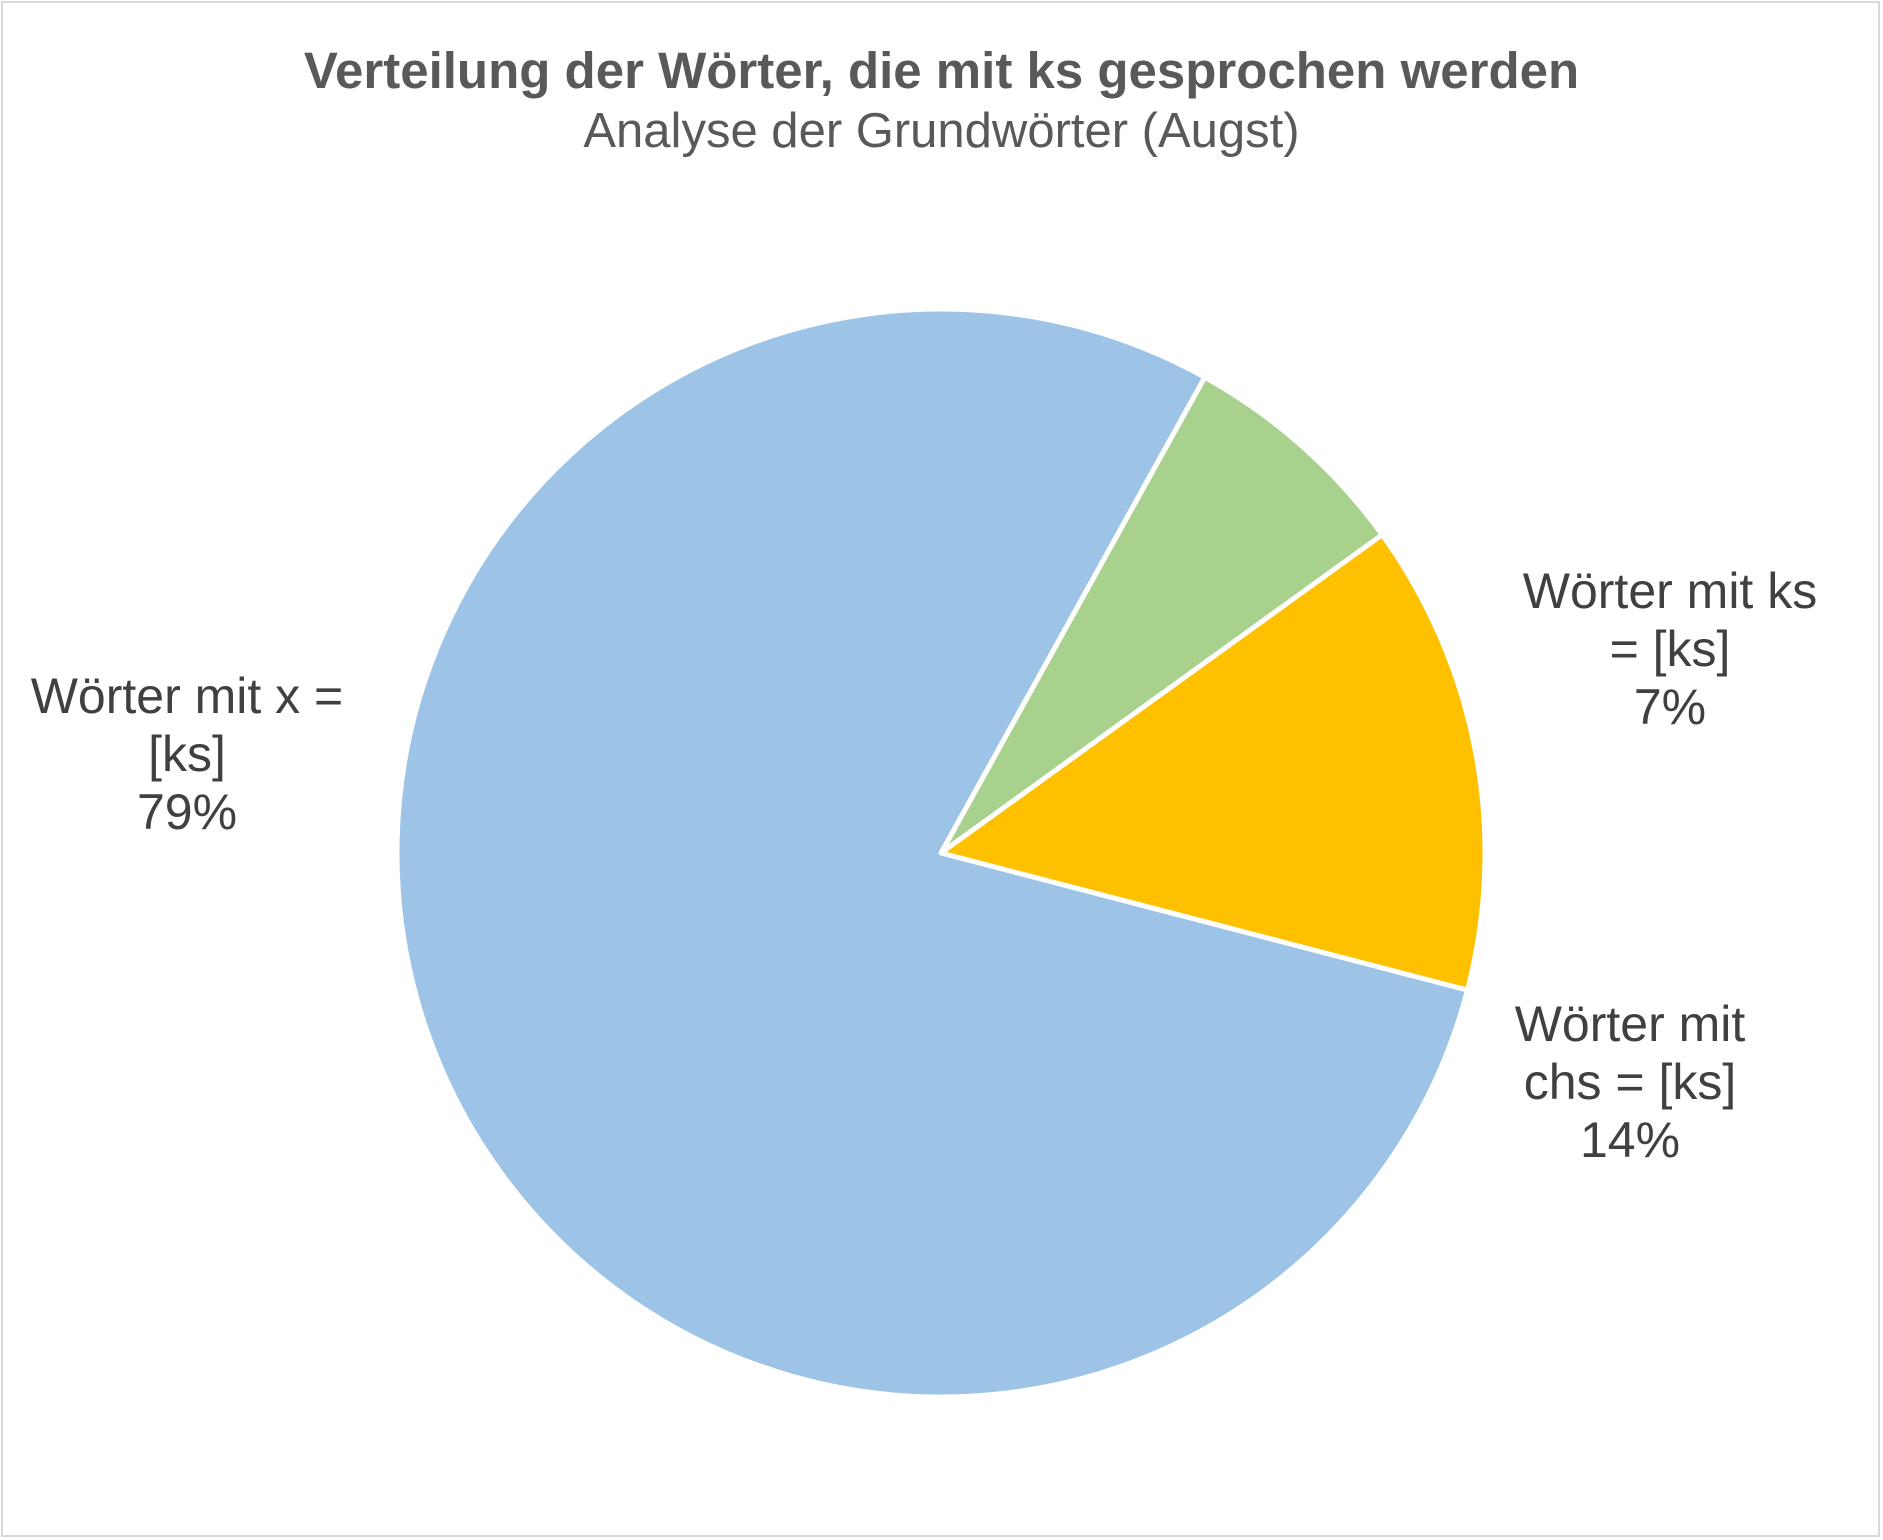  What do you see at coordinates (1630, 1082) in the screenshot?
I see `slice-label-chs: Wörter mit chs = [ks] 14%` at bounding box center [1630, 1082].